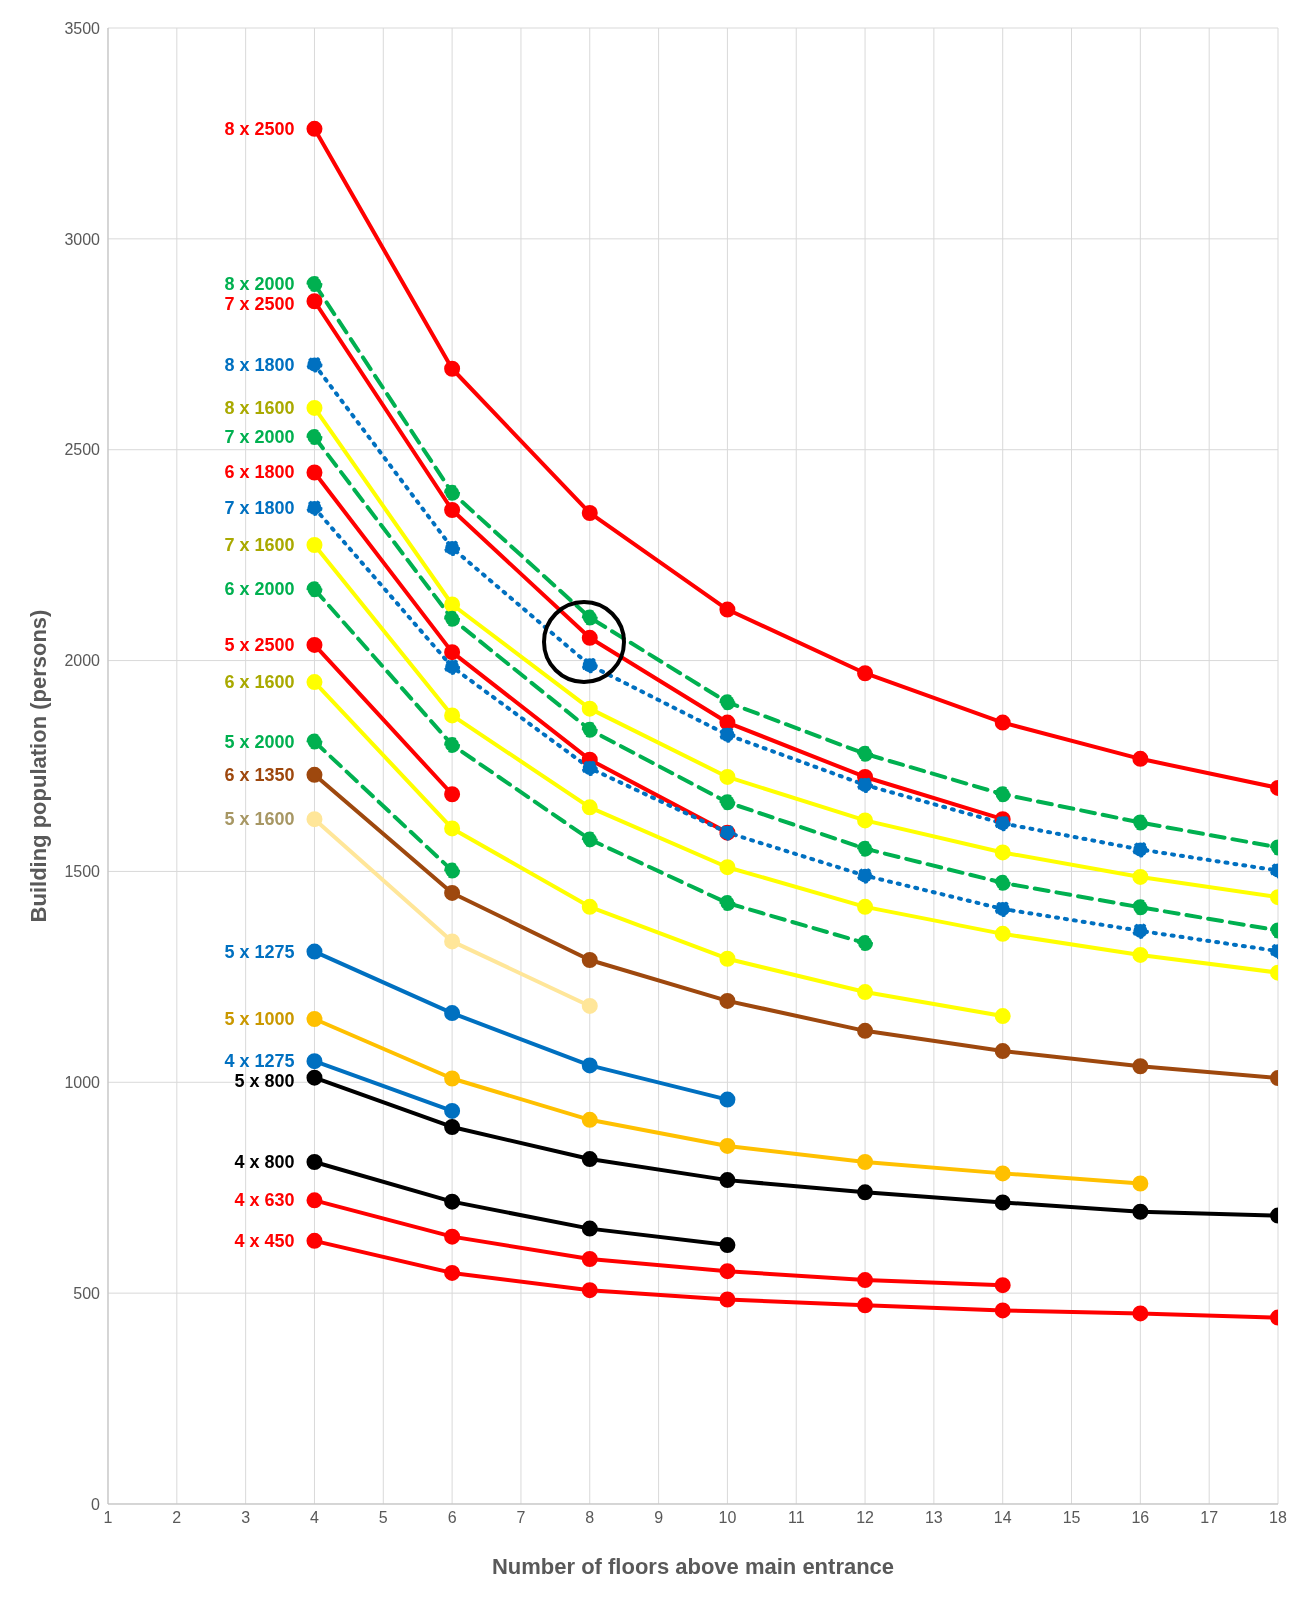 The width and height of the screenshot is (1316, 1602). I want to click on y-tick-label: 1500, so click(82, 872).